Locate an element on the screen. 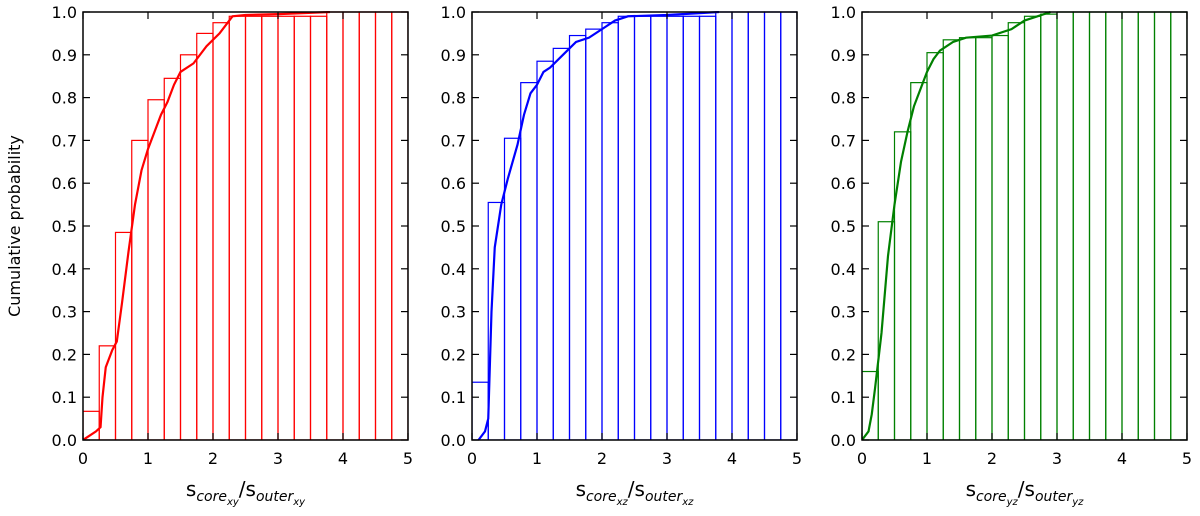 The height and width of the screenshot is (516, 1200). x-axis-label-part: outer is located at coordinates (664, 497).